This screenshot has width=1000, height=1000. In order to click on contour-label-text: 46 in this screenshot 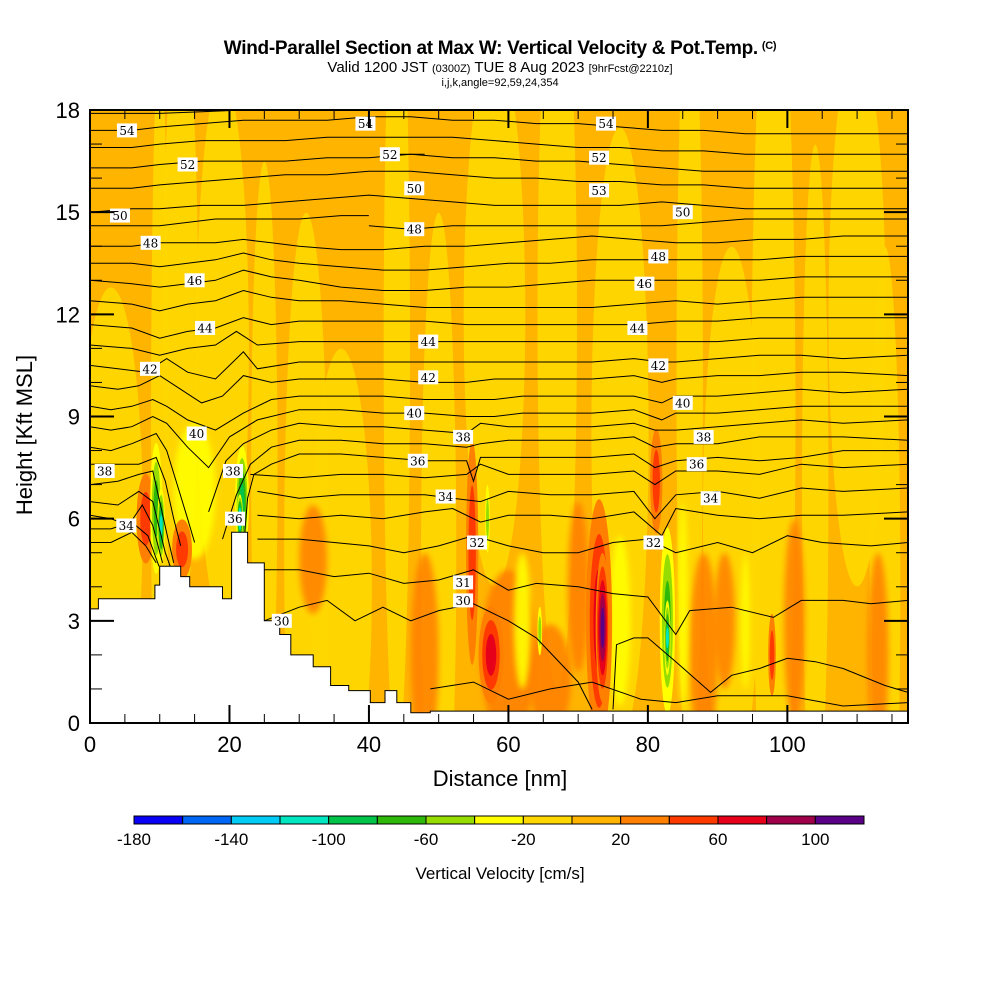, I will do `click(194, 281)`.